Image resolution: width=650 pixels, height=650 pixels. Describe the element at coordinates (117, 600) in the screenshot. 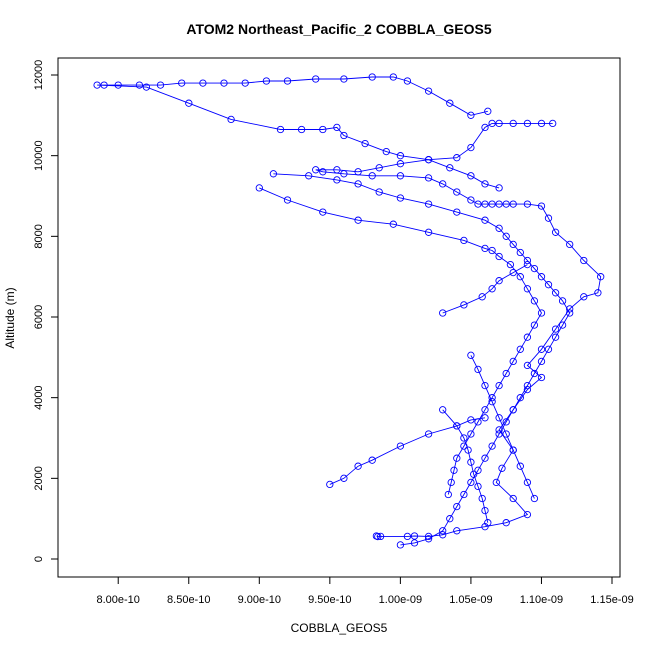

I see `x-tick-label: 8.00e-10` at that location.